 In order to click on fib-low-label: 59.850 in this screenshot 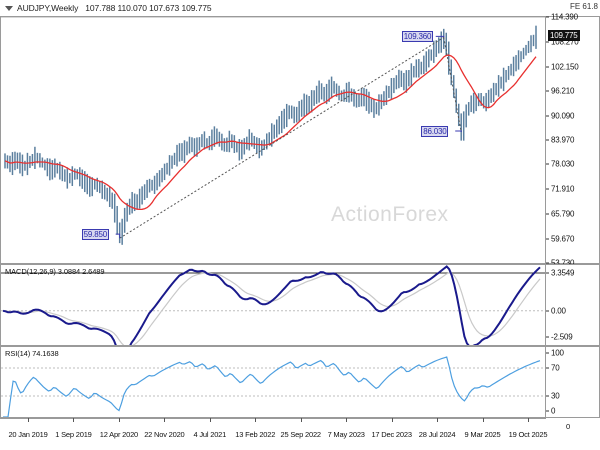, I will do `click(95, 235)`.